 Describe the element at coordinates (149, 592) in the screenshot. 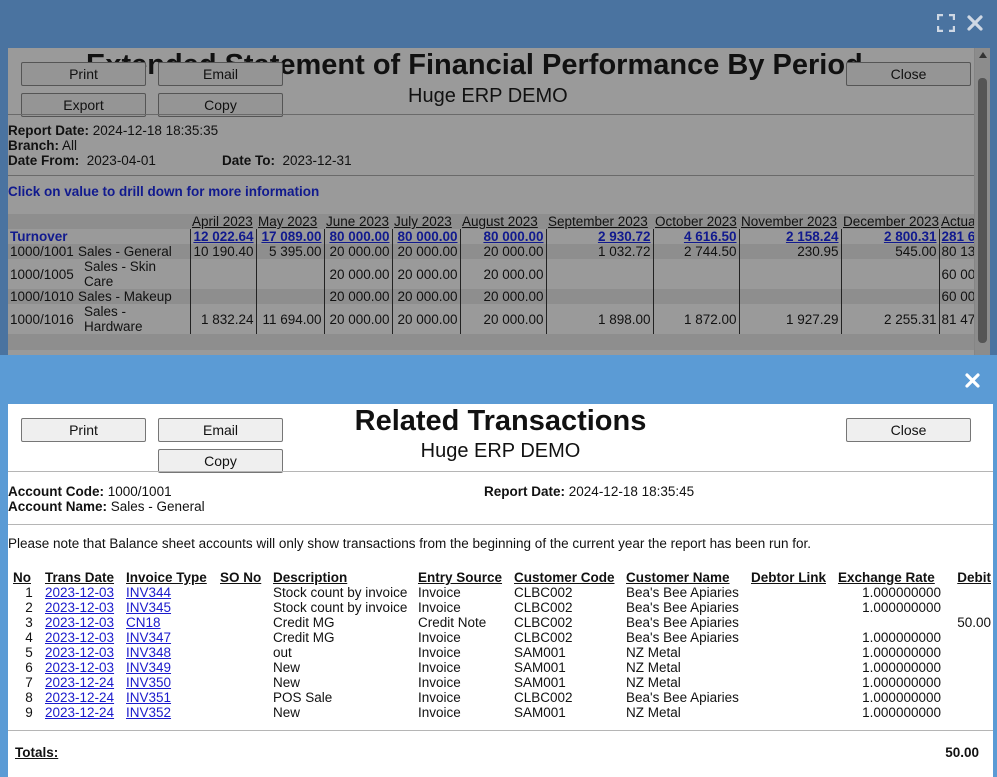

I see `invoice-link: INV344` at that location.